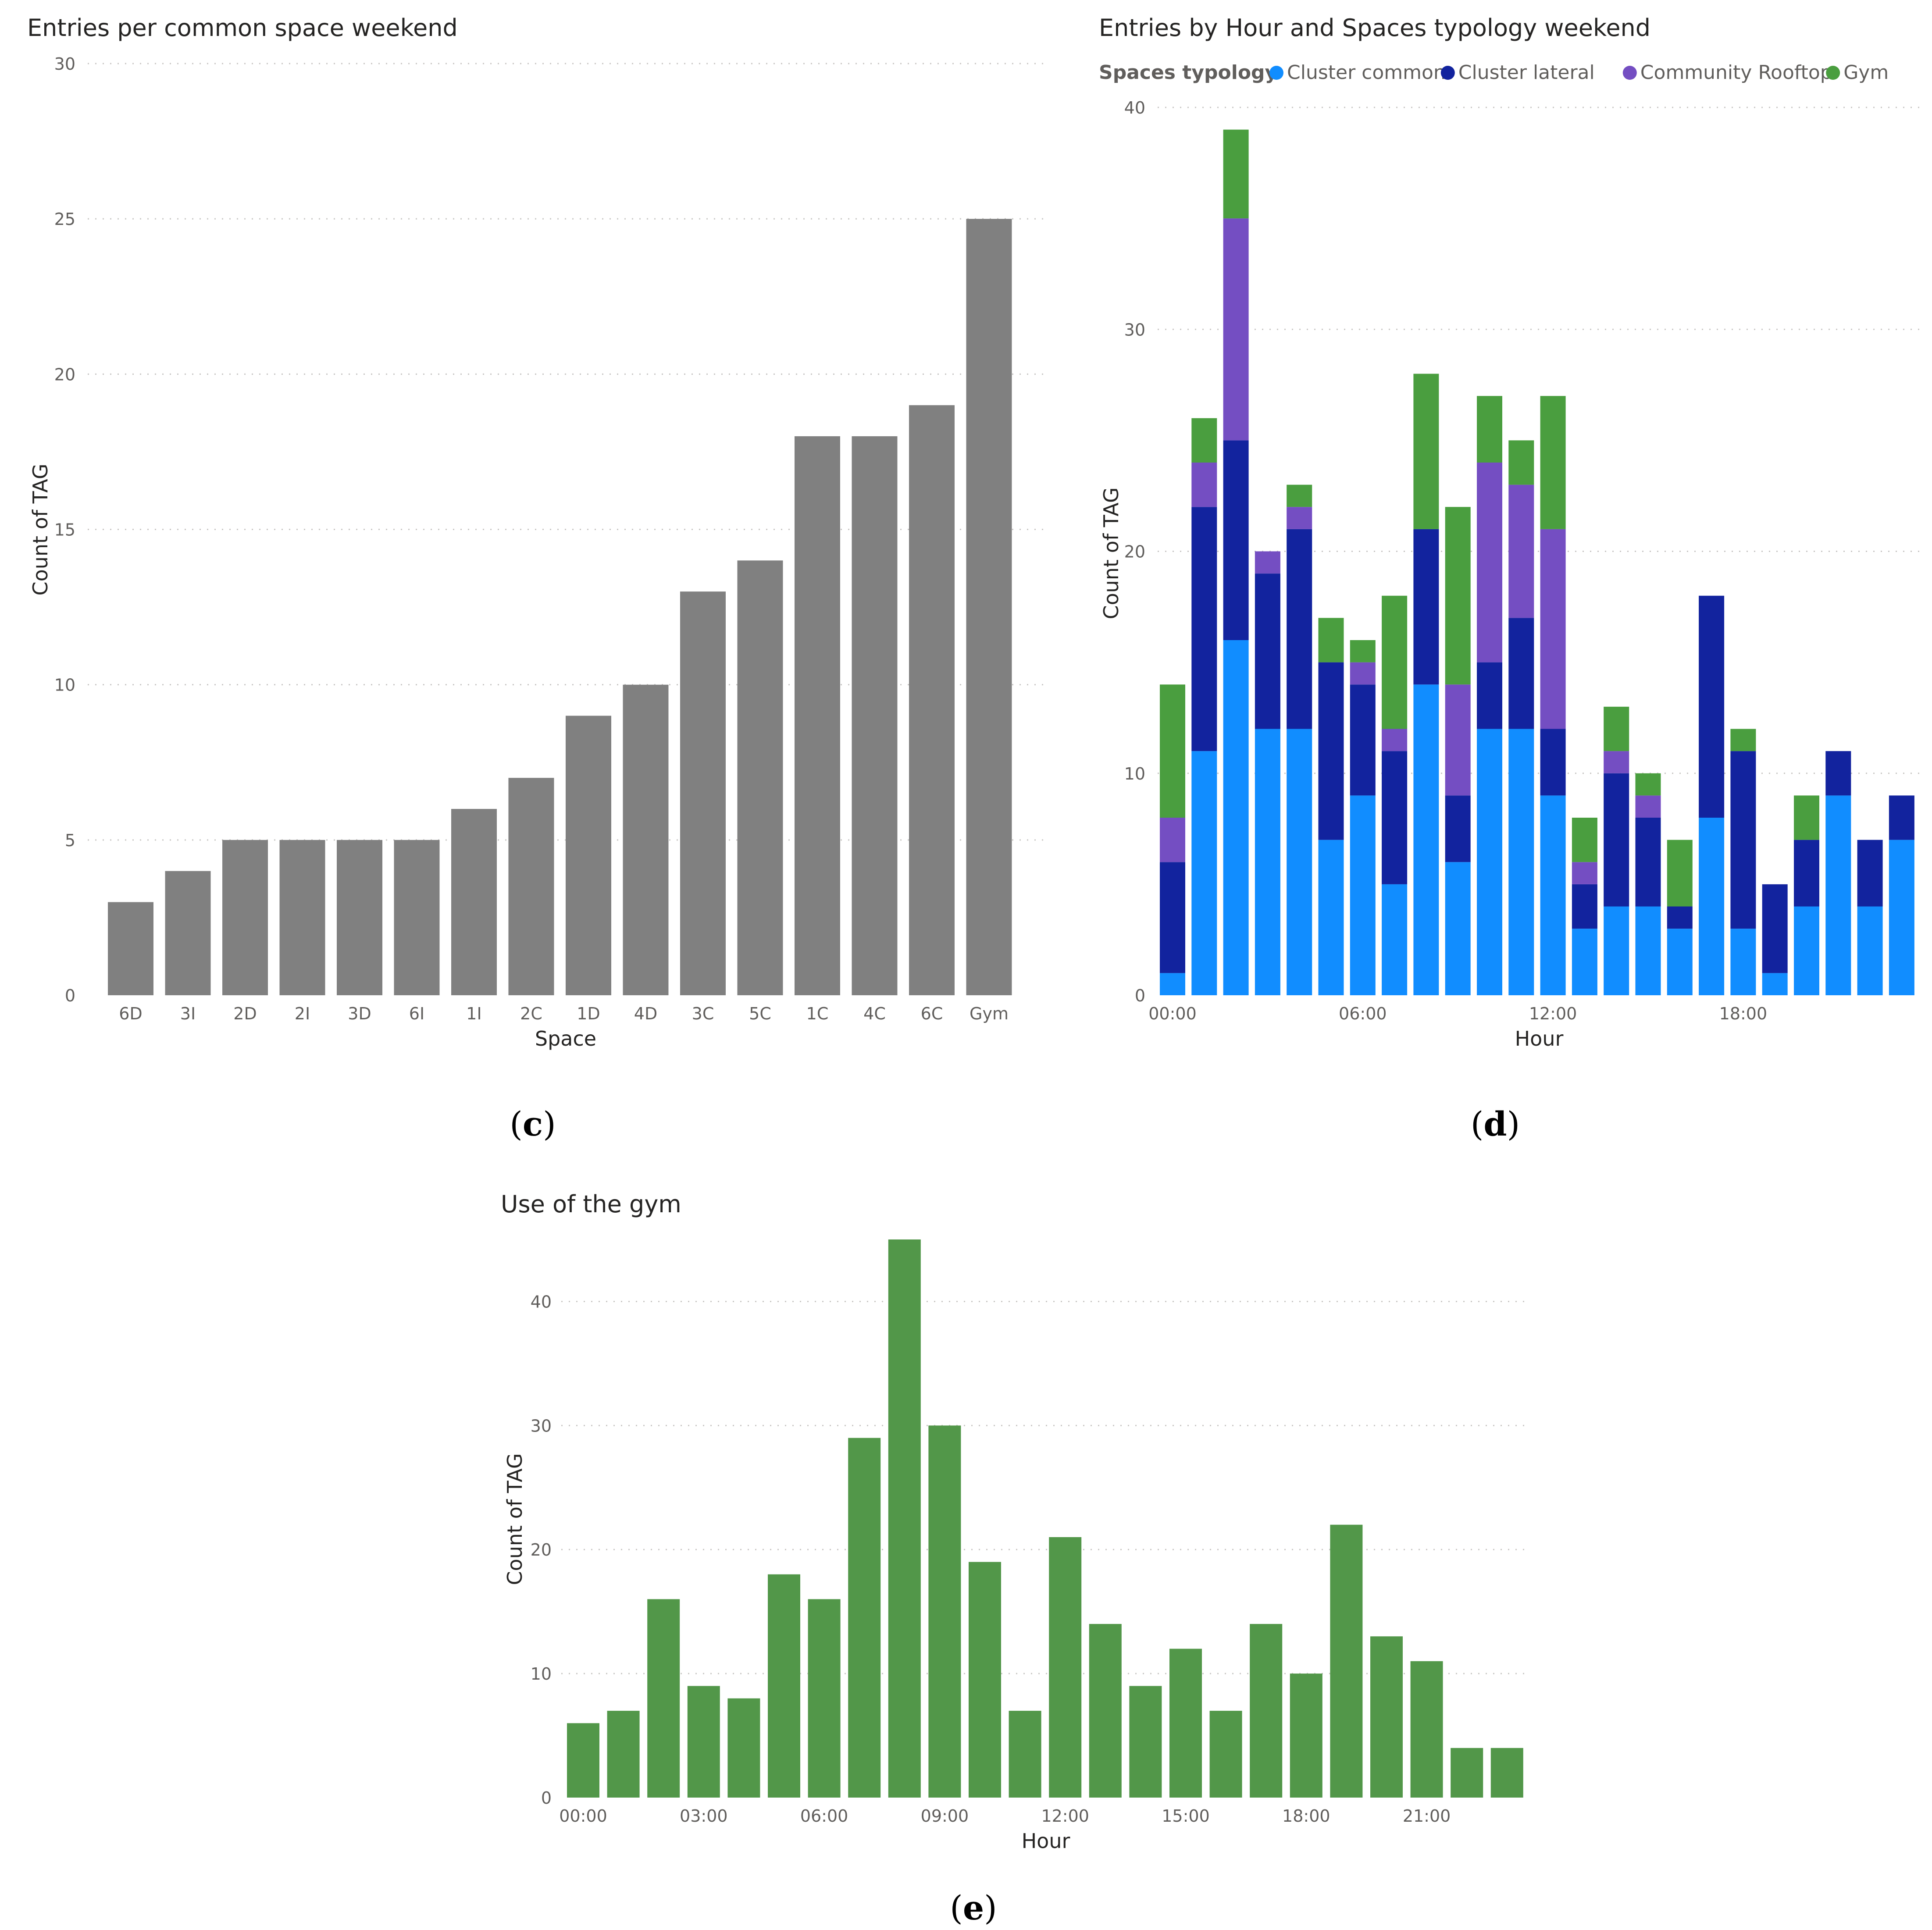 The image size is (1932, 1930). What do you see at coordinates (1267, 862) in the screenshot?
I see `chart-d-bar-segment-cluster-common-h3` at bounding box center [1267, 862].